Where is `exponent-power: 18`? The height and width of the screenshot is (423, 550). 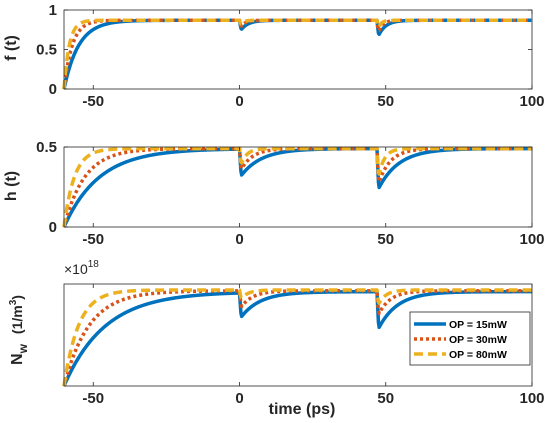
exponent-power: 18 is located at coordinates (94, 264).